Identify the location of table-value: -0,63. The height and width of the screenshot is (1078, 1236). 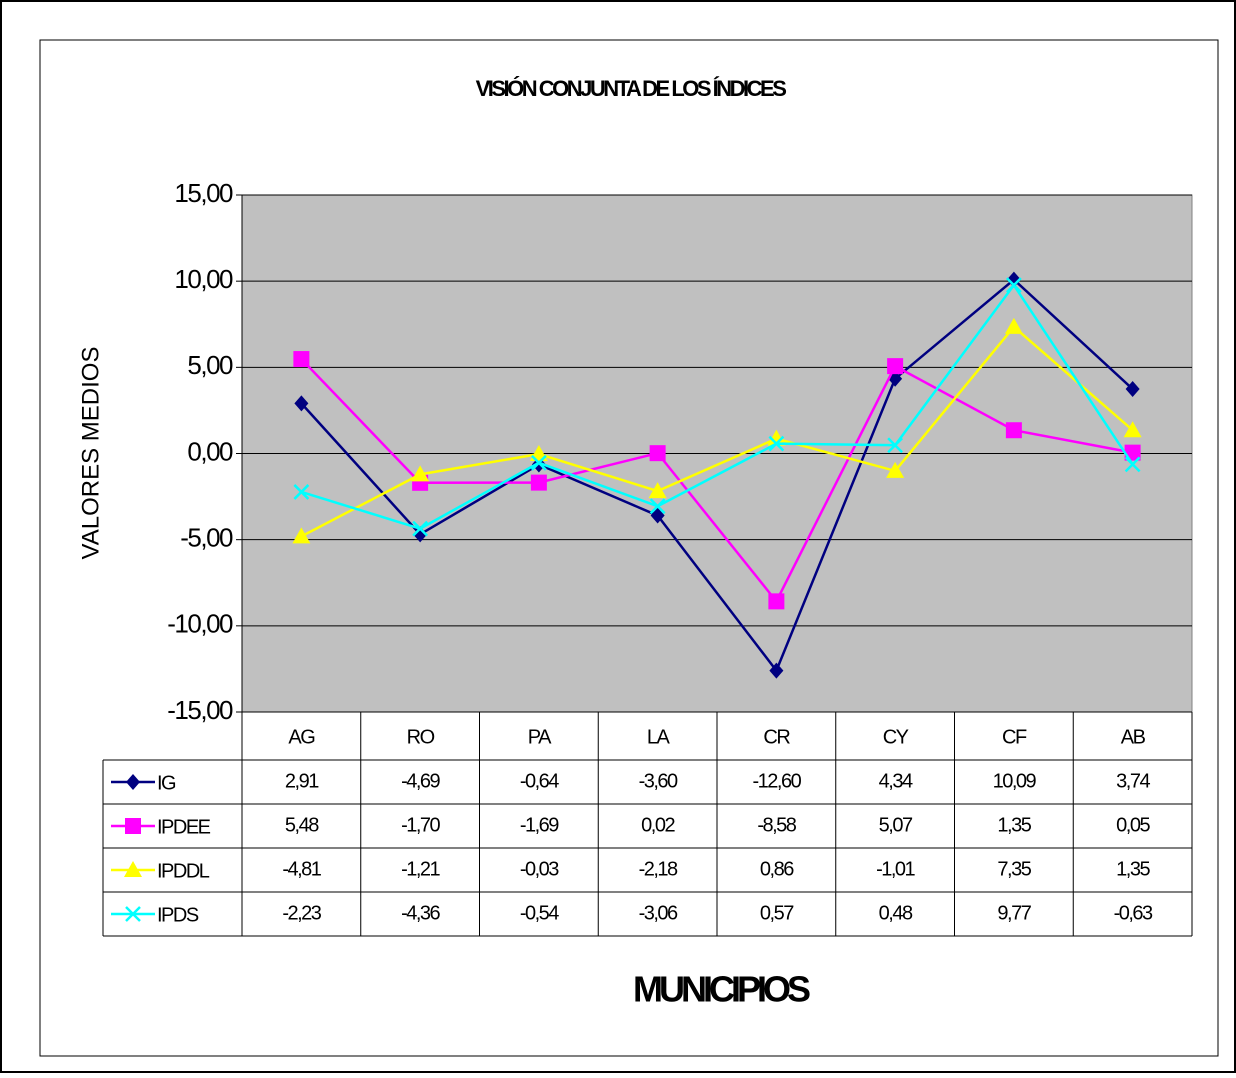
(1133, 913).